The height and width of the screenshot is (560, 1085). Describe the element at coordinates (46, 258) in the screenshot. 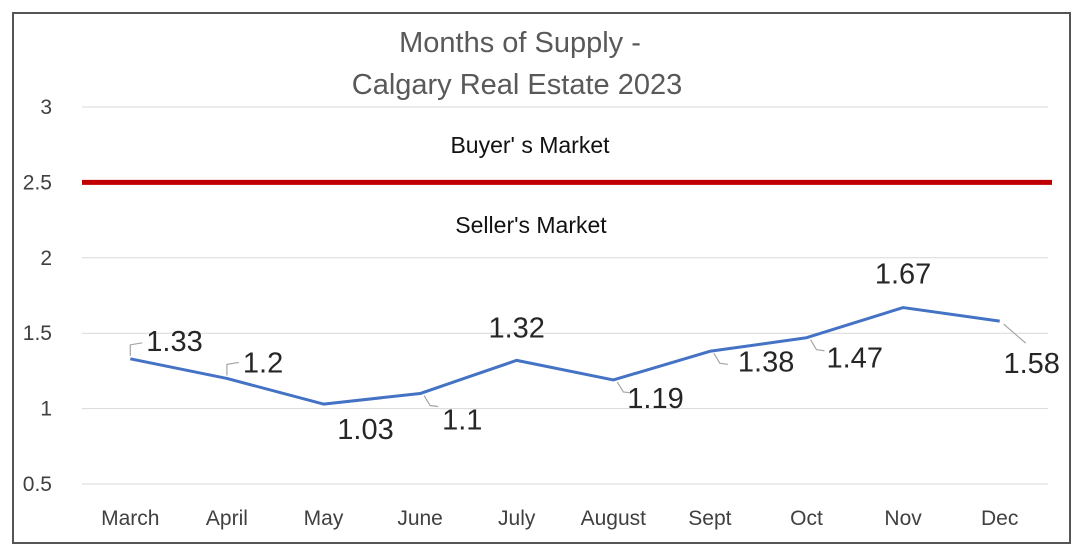

I see `y-tick-label: 2` at that location.